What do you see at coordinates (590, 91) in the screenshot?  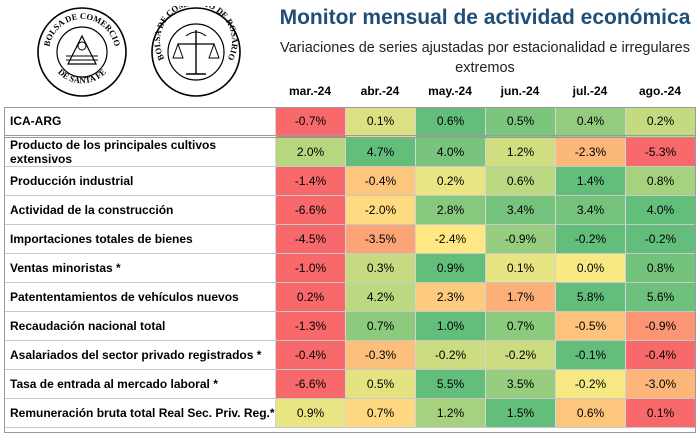 I see `column-header: jul.-24` at bounding box center [590, 91].